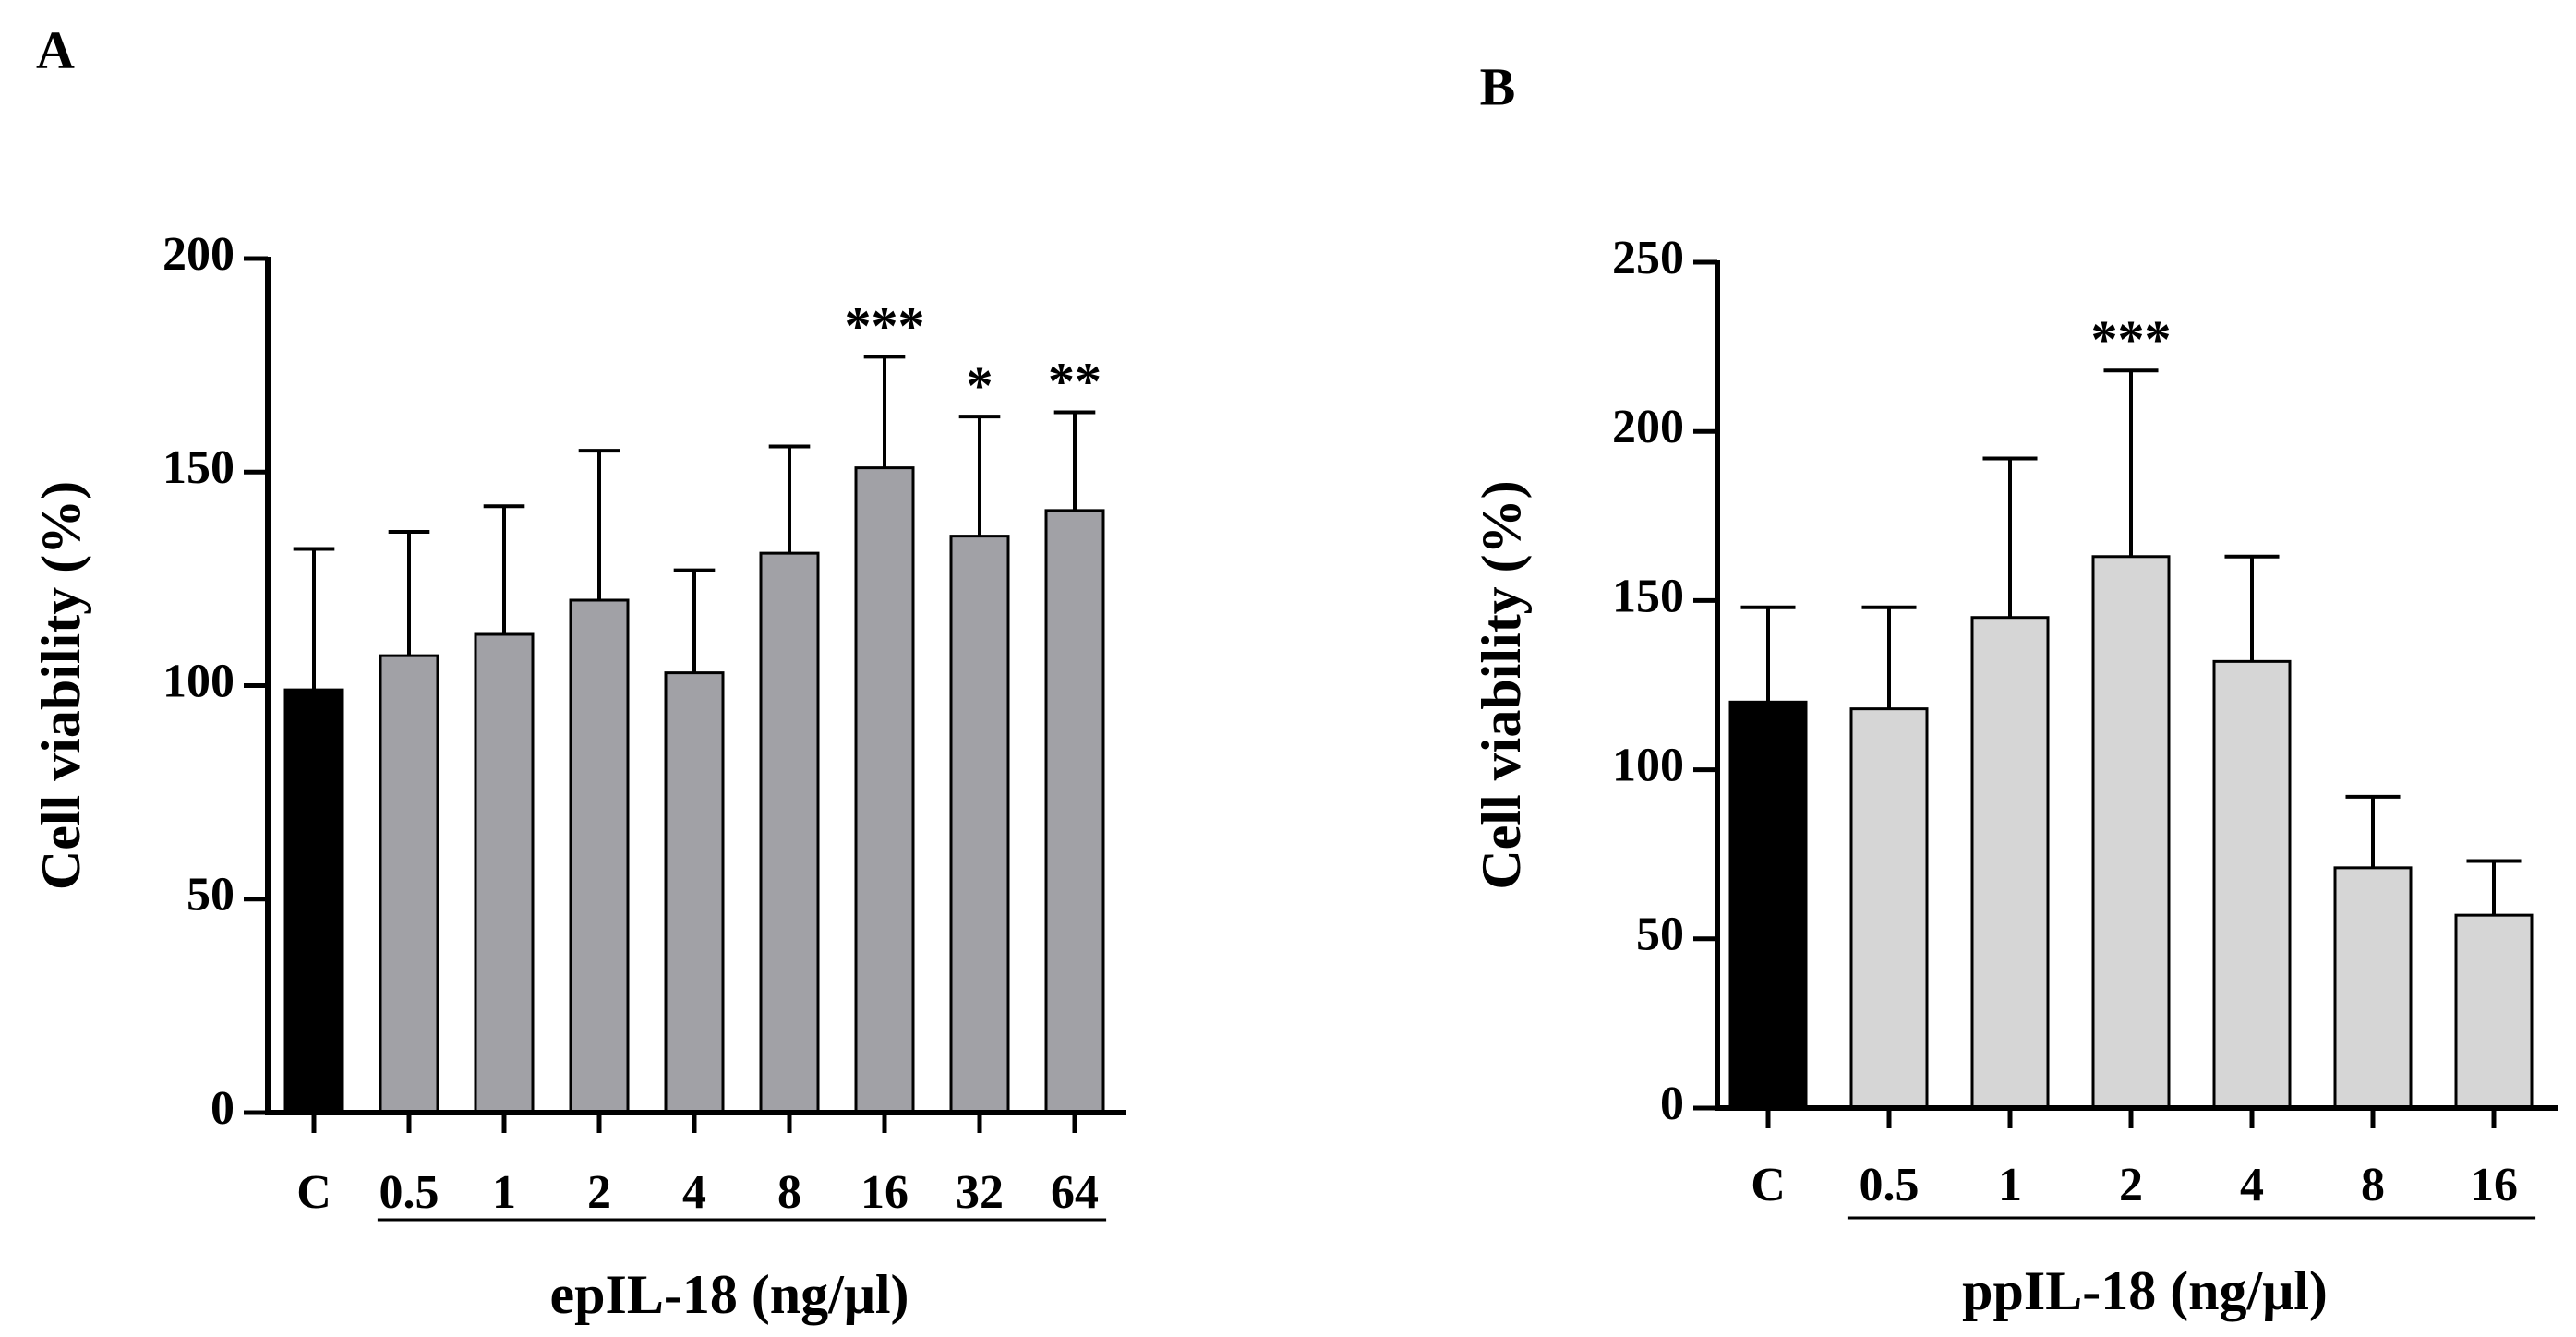 The height and width of the screenshot is (1337, 2576). I want to click on panel-b-x-tick-label: 16, so click(2494, 1185).